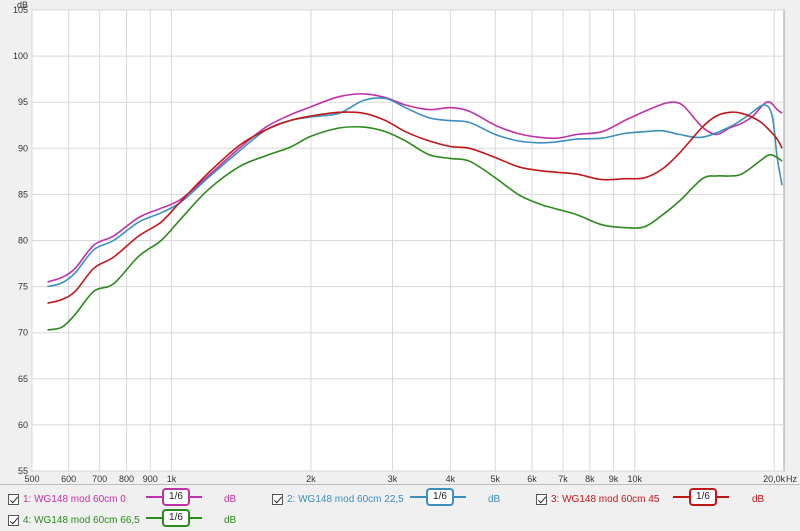 This screenshot has height=531, width=800. What do you see at coordinates (563, 479) in the screenshot?
I see `x-tick-label: 7k` at bounding box center [563, 479].